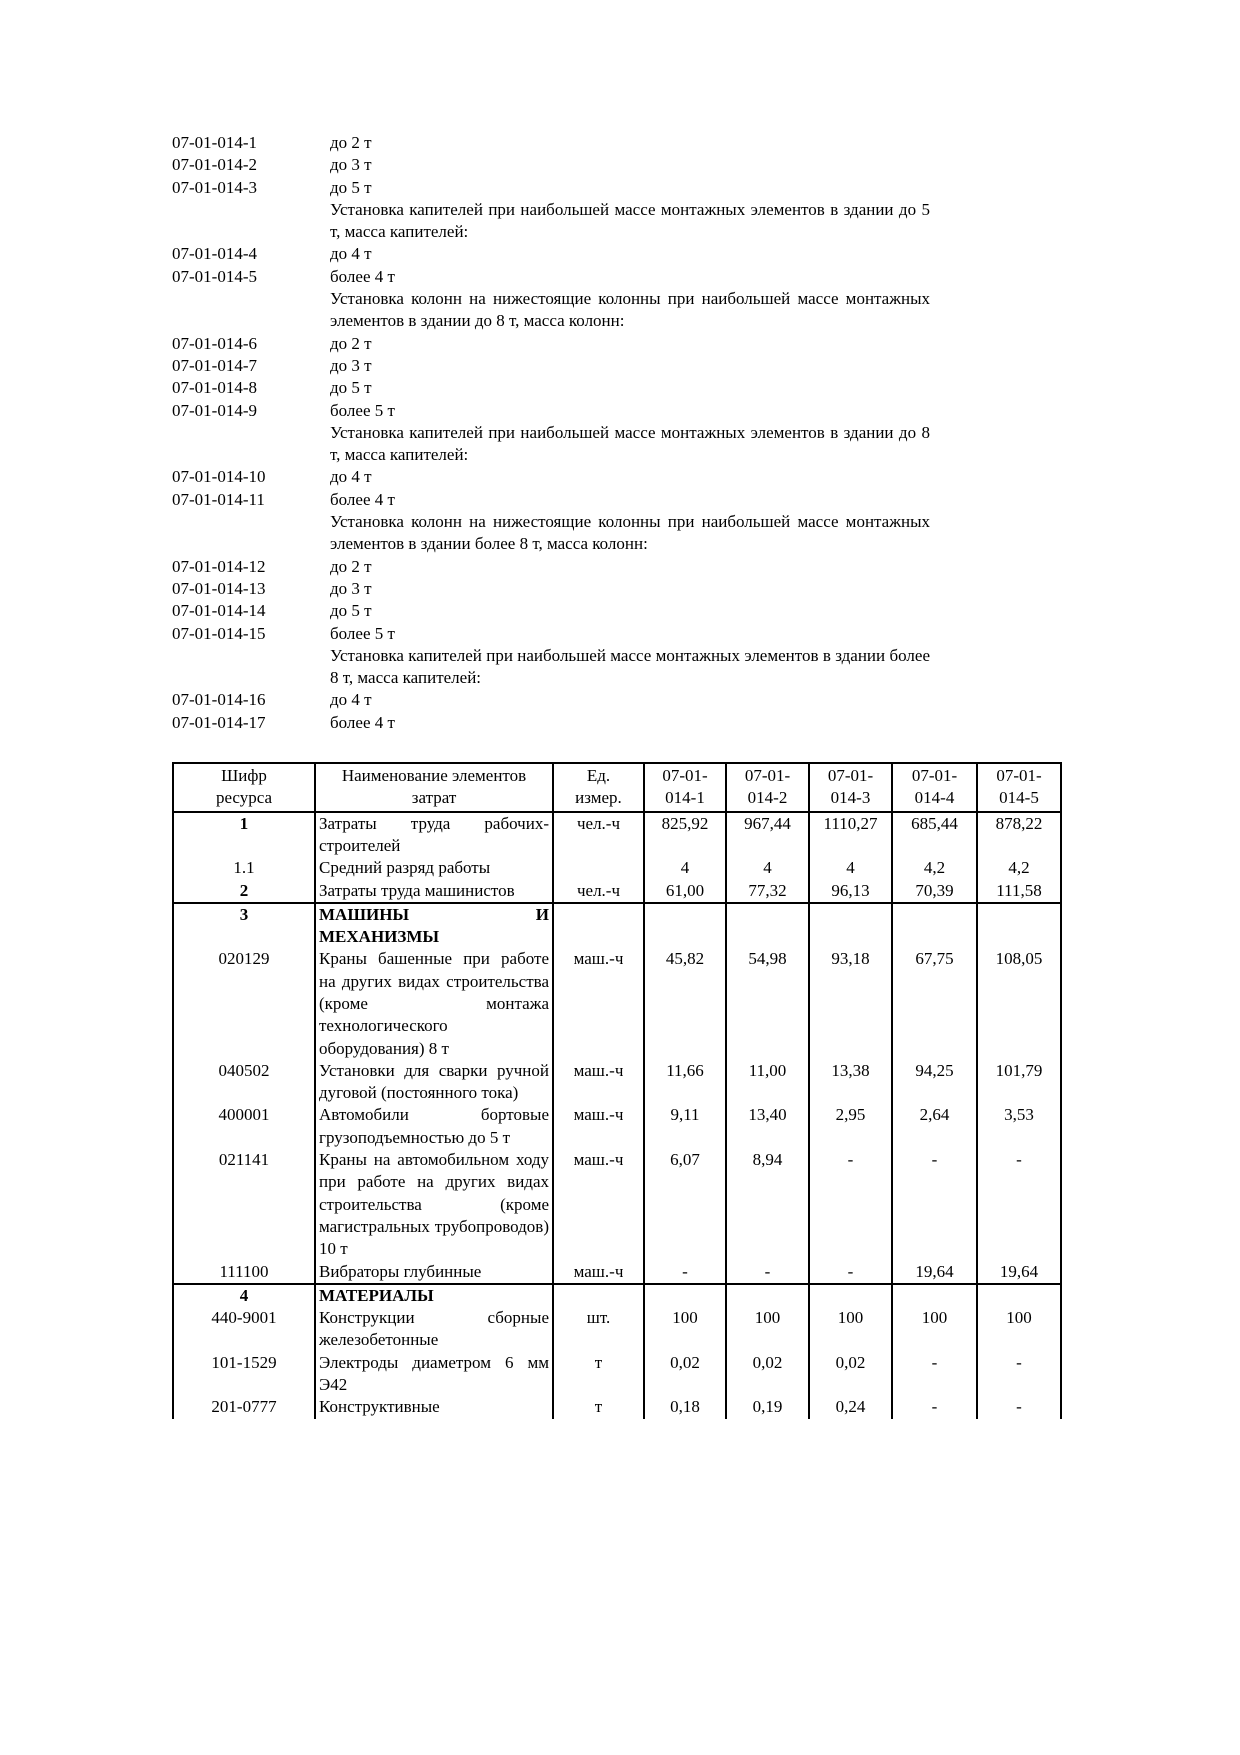 Image resolution: width=1240 pixels, height=1755 pixels. What do you see at coordinates (219, 588) in the screenshot?
I see `norm-code: 07-01-014-13` at bounding box center [219, 588].